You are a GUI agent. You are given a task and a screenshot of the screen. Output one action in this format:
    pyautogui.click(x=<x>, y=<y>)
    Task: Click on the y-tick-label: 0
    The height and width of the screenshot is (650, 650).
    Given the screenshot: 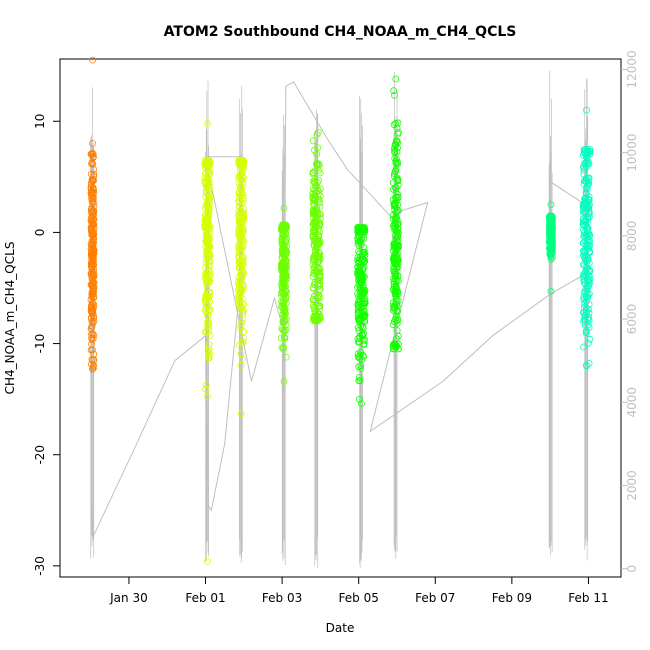 What is the action you would take?
    pyautogui.click(x=40, y=233)
    